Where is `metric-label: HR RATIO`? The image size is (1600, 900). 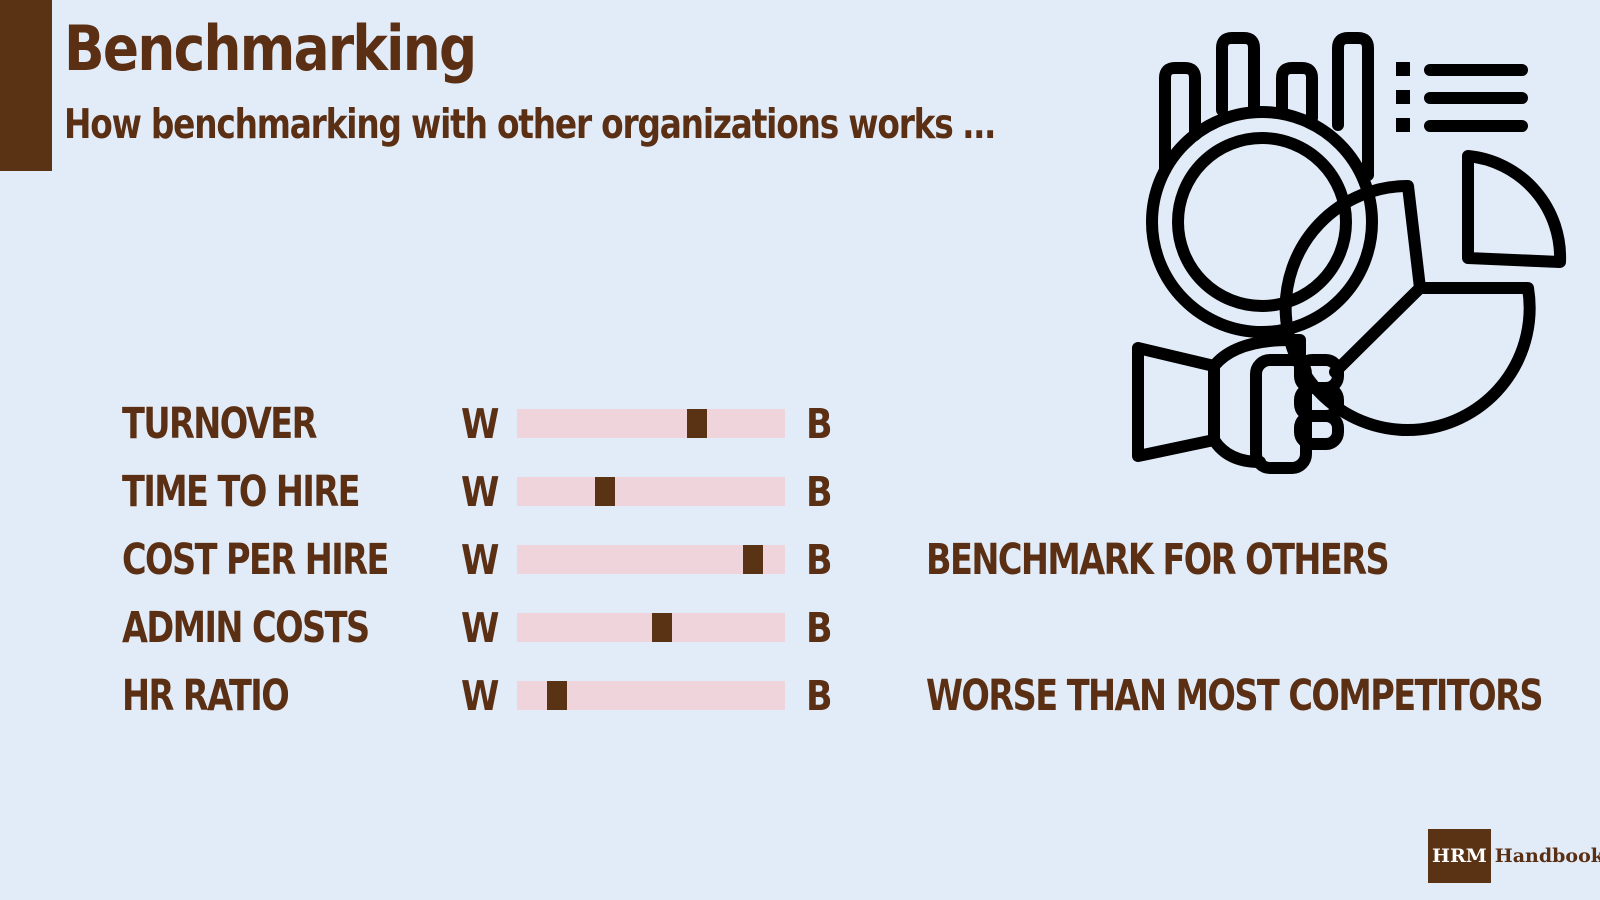
metric-label: HR RATIO is located at coordinates (206, 696).